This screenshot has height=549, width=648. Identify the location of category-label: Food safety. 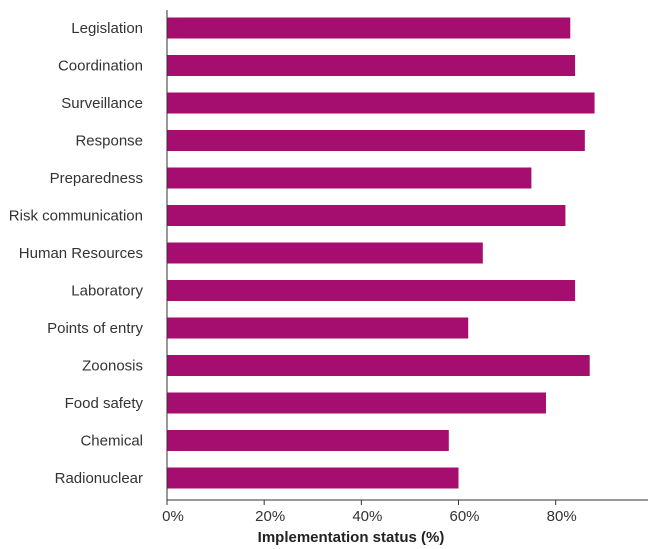
(104, 403).